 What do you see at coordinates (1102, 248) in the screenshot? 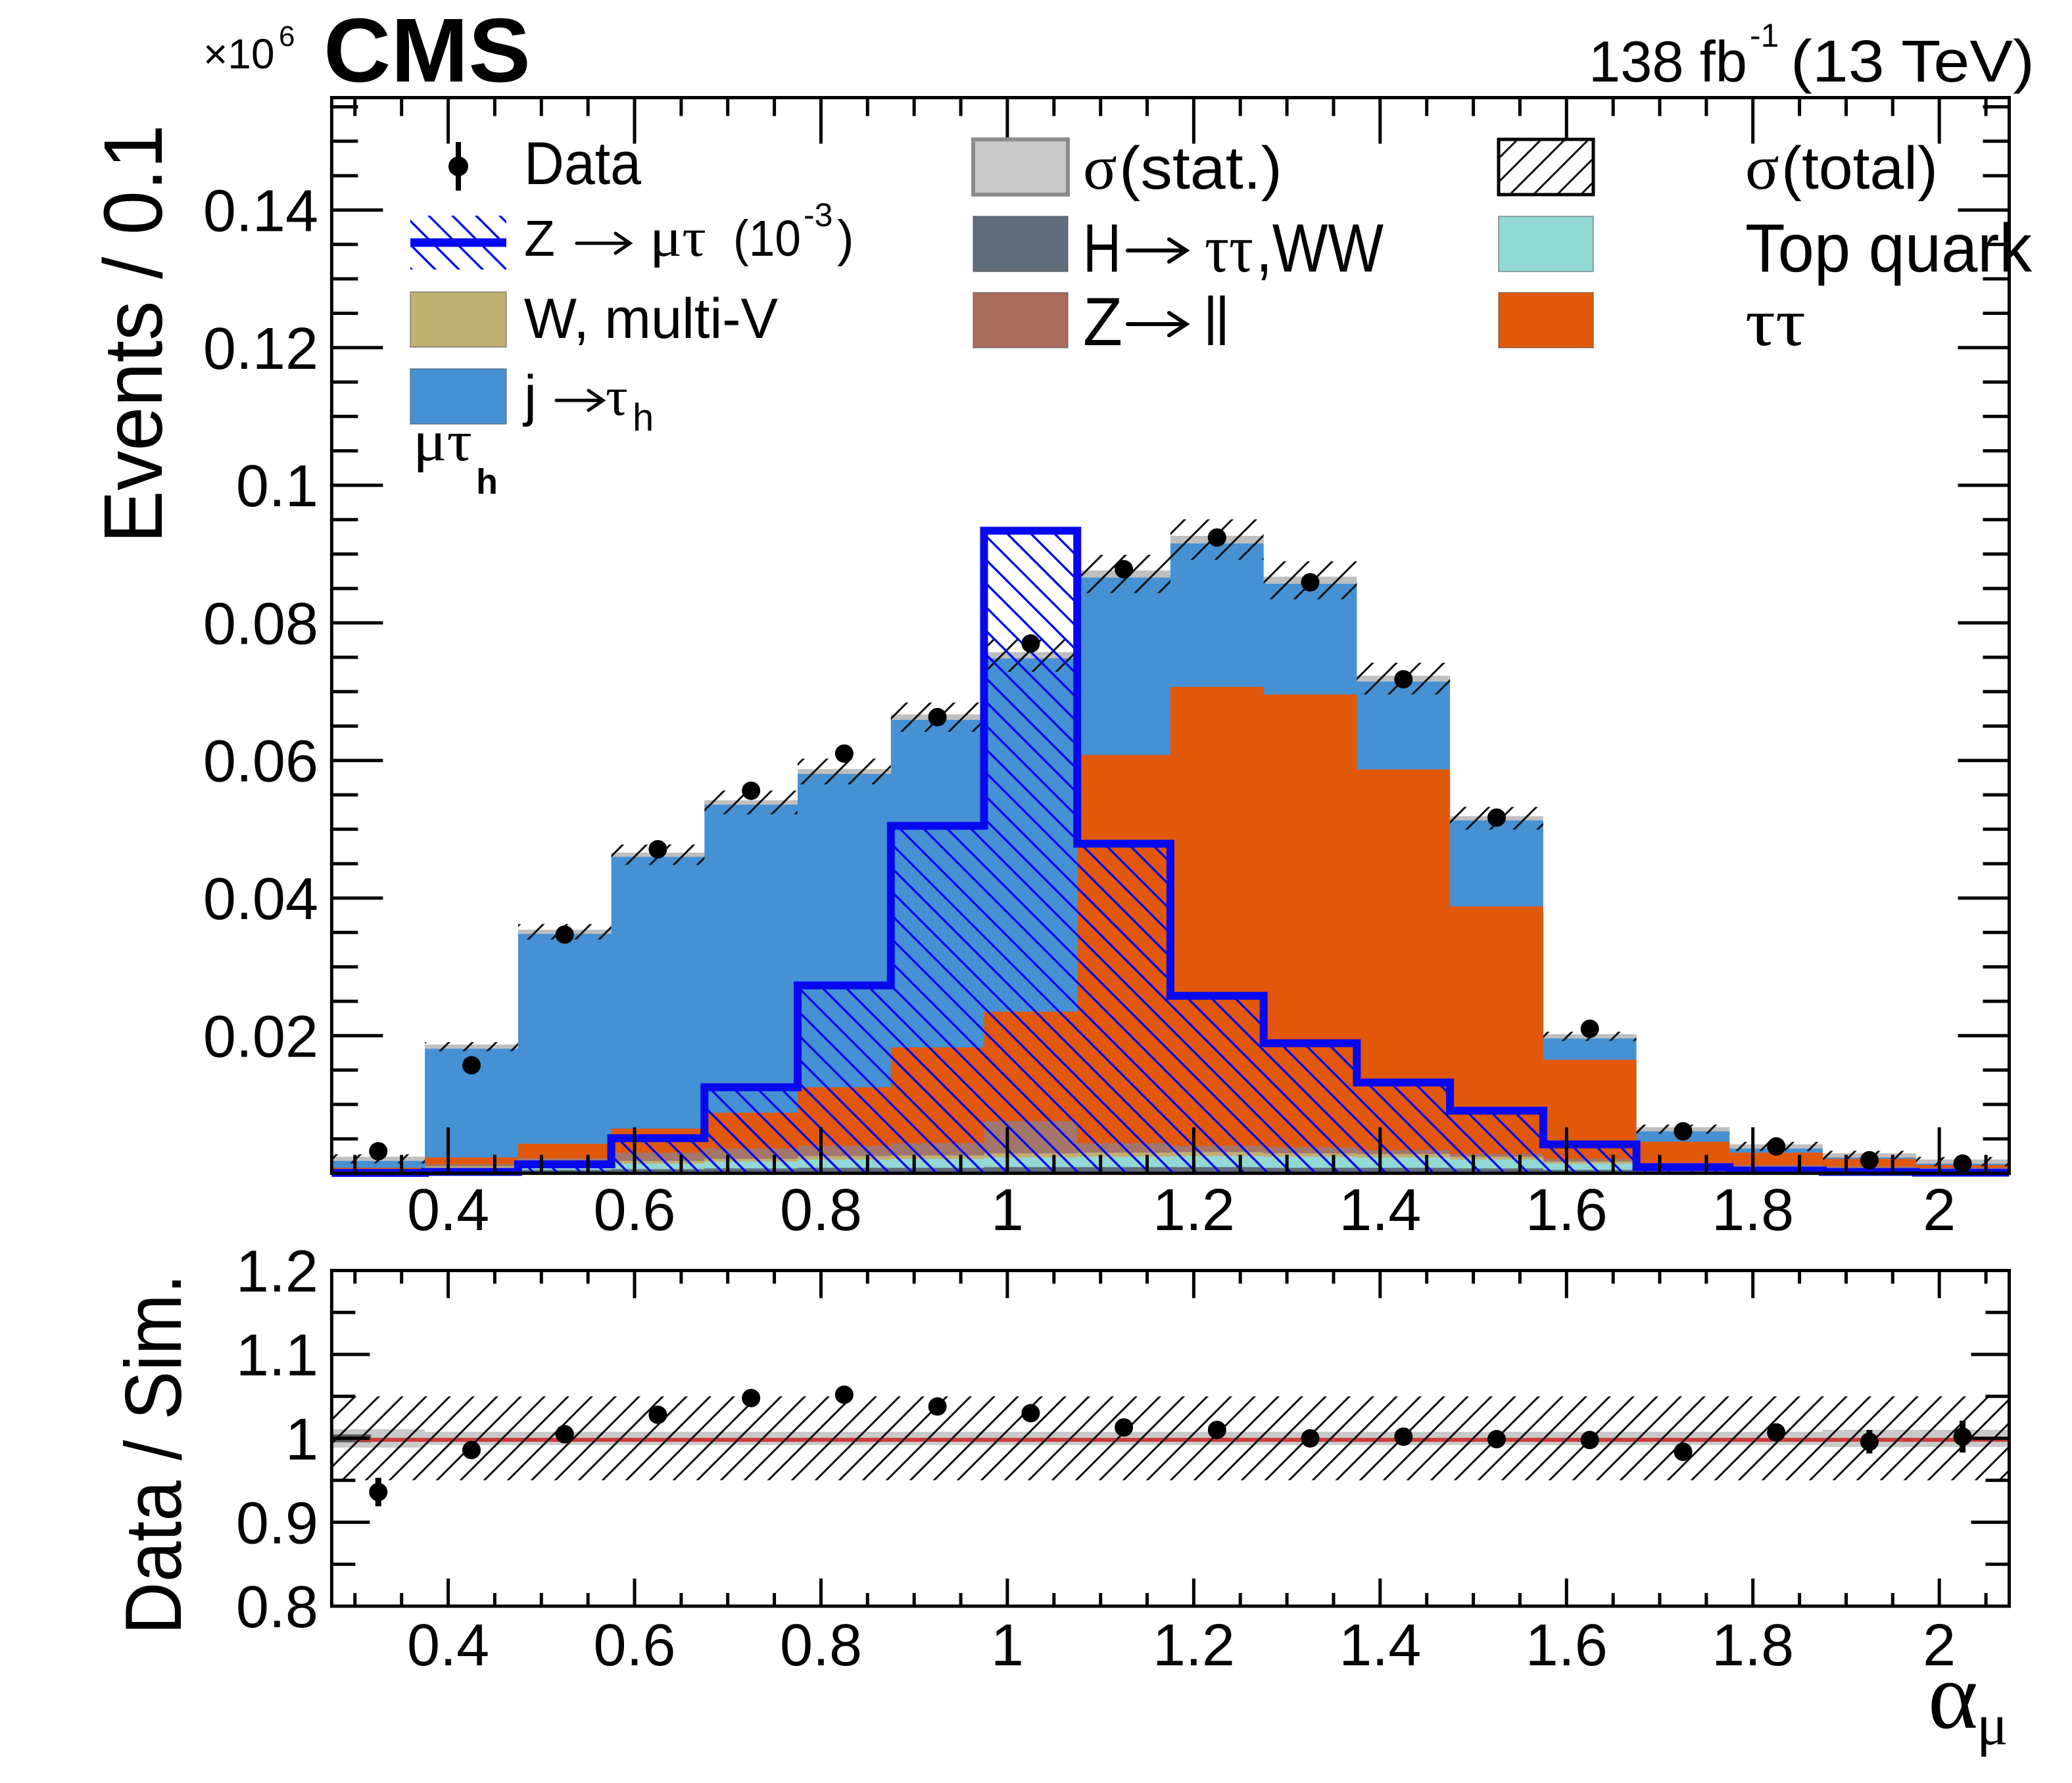
I see `svg-text: H` at bounding box center [1102, 248].